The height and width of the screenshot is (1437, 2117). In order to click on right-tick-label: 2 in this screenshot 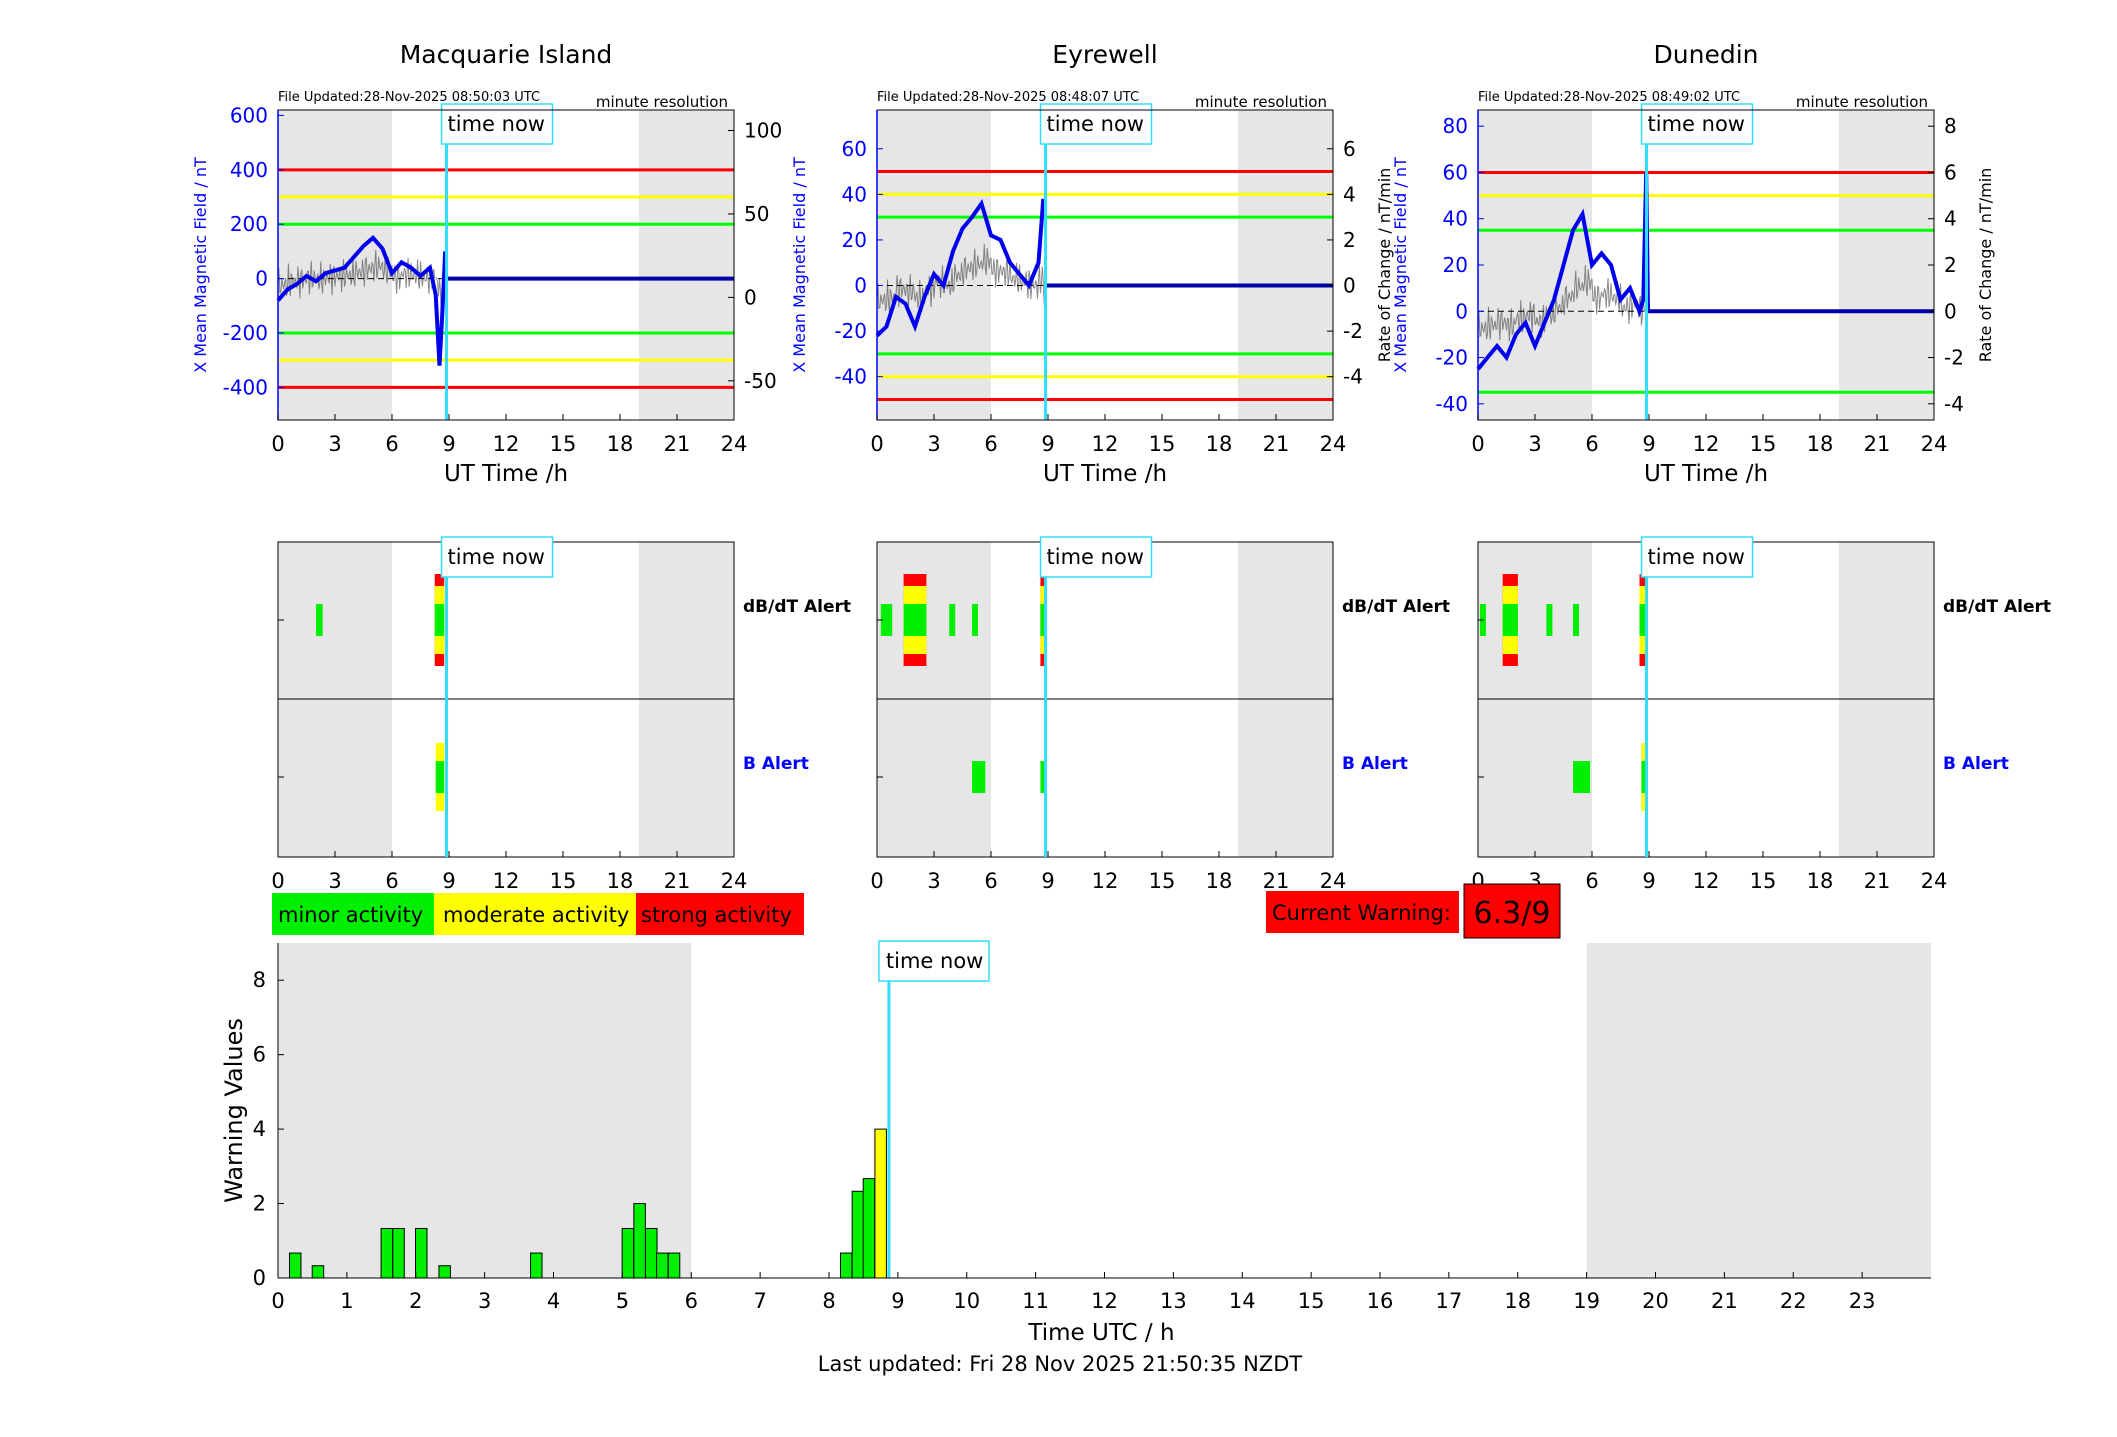, I will do `click(1950, 265)`.